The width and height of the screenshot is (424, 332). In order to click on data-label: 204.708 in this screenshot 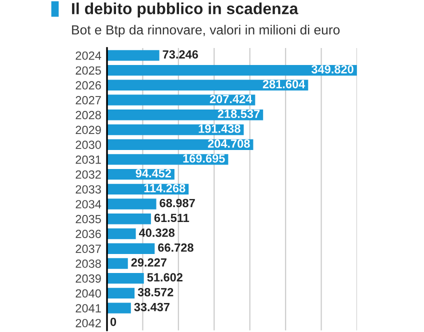, I will do `click(229, 143)`.